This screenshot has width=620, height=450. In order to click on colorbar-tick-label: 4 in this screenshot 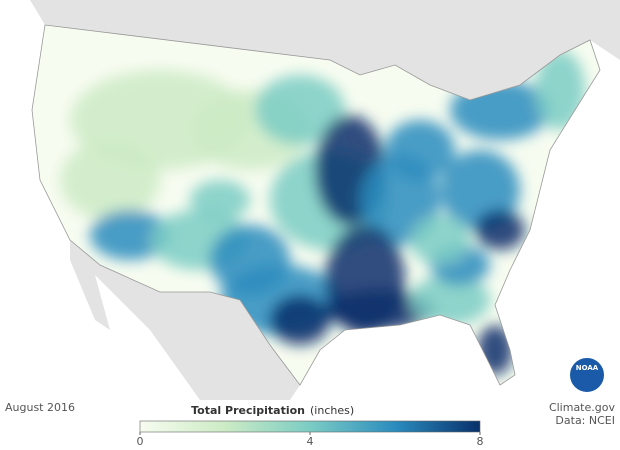, I will do `click(310, 441)`.